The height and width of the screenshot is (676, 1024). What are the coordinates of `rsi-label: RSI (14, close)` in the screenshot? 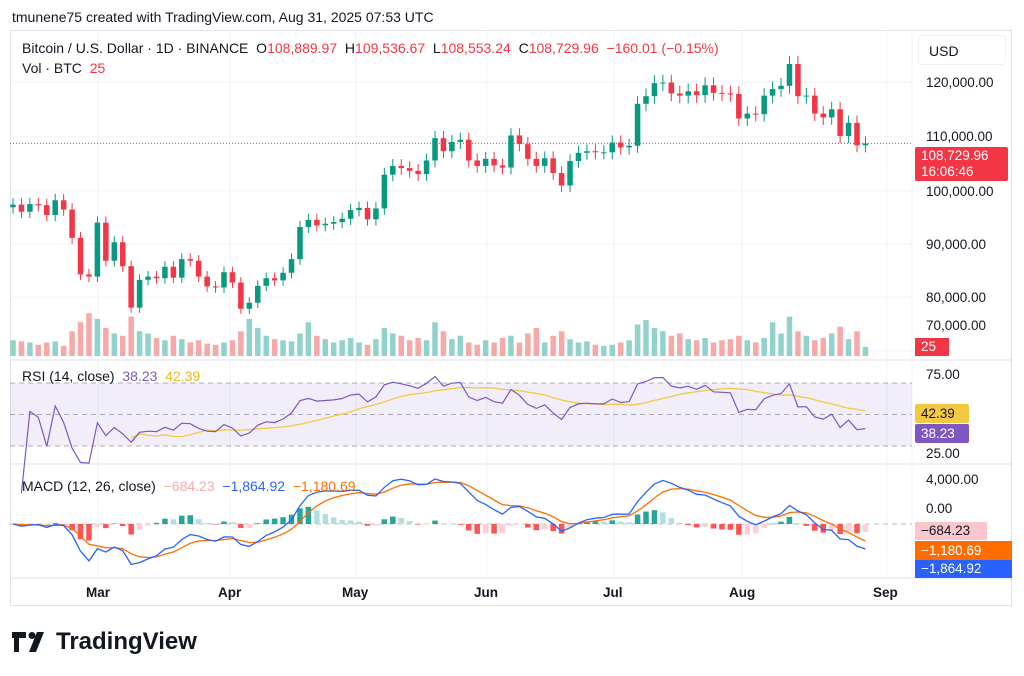 It's located at (68, 376).